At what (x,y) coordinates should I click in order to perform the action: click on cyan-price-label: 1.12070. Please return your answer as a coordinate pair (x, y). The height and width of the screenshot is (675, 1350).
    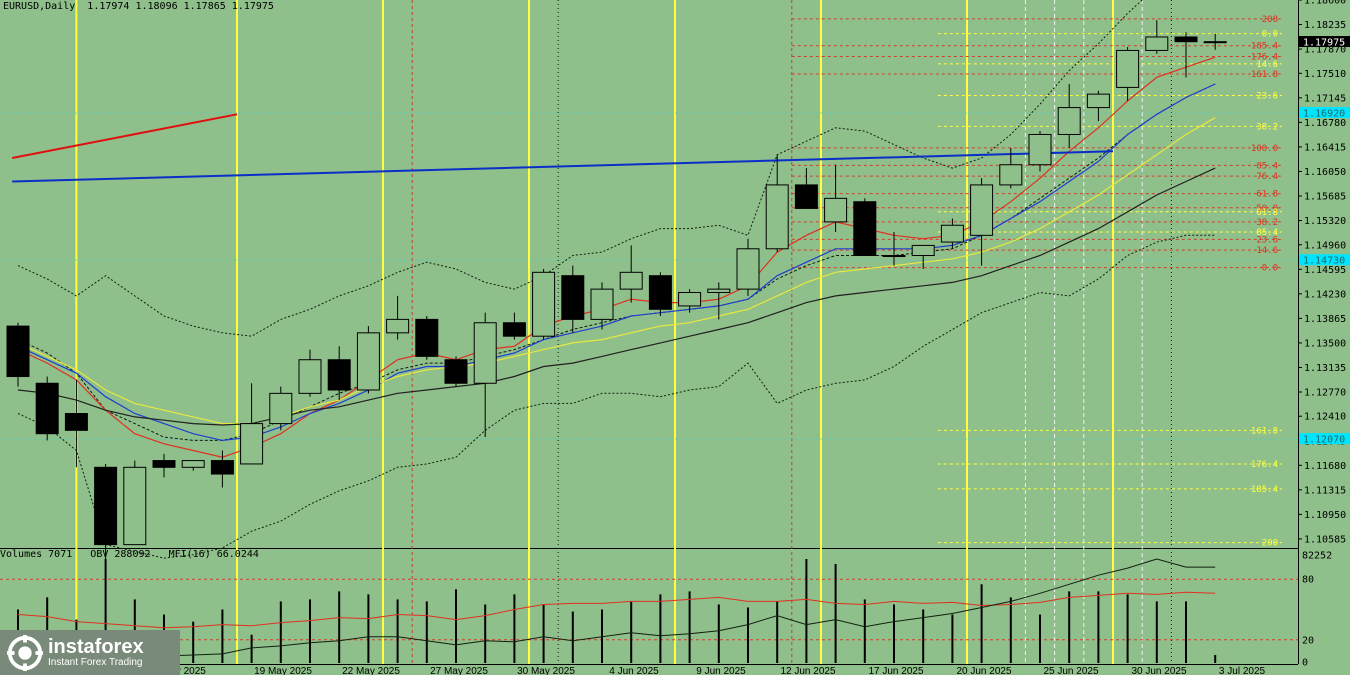
    Looking at the image, I should click on (1324, 440).